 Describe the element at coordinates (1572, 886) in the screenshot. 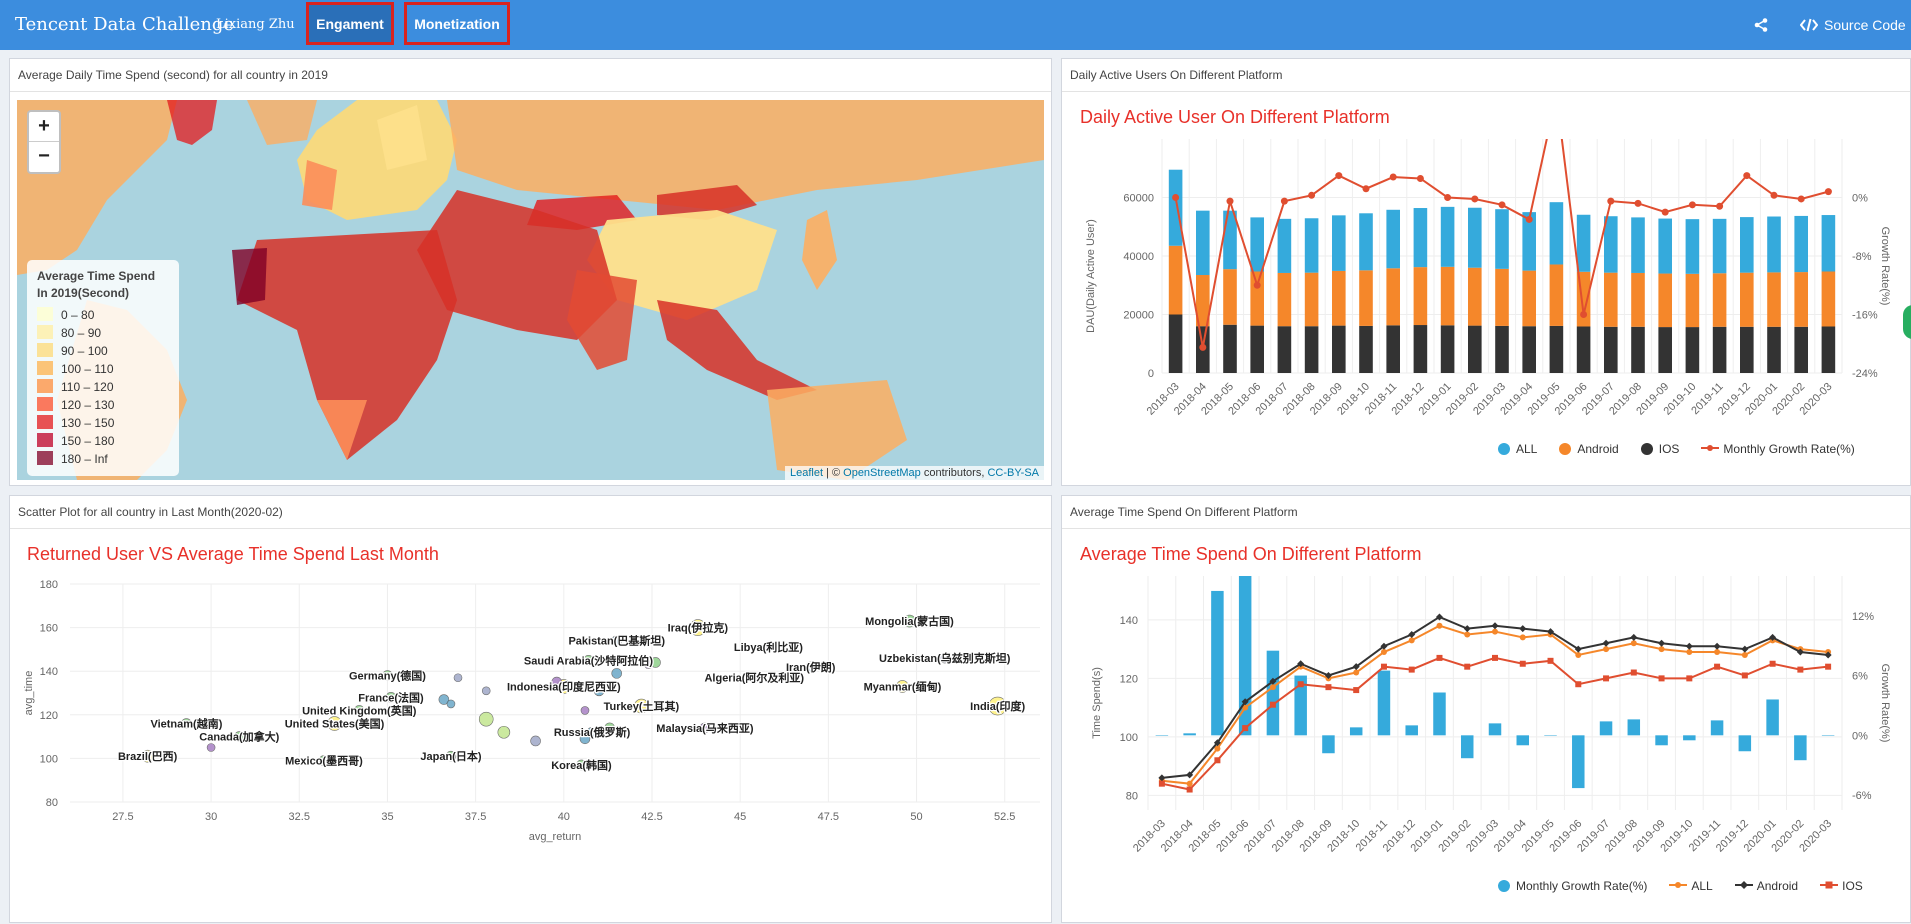

I see `legend-monthly-growth: Monthly Growth Rate(%)` at that location.